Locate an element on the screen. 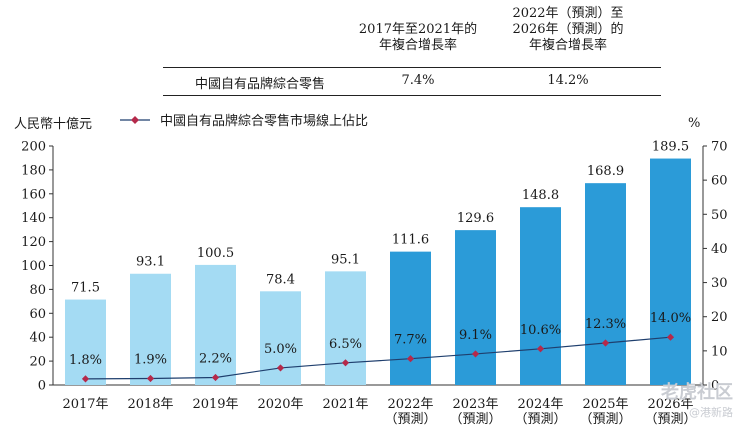  cagr-col2-value: 14.2% is located at coordinates (568, 80).